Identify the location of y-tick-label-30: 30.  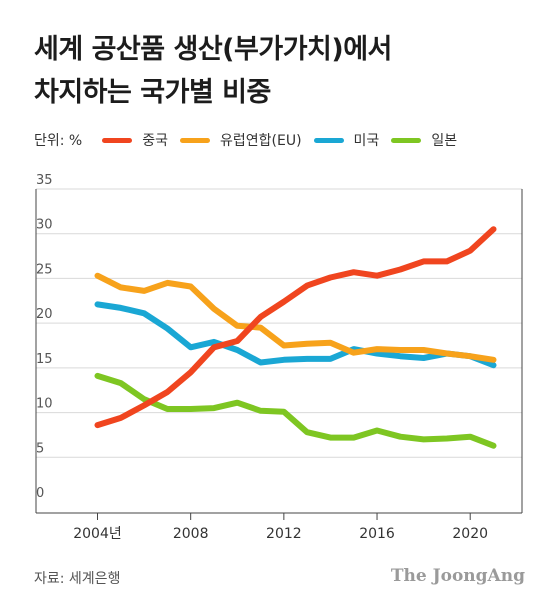
(44, 225).